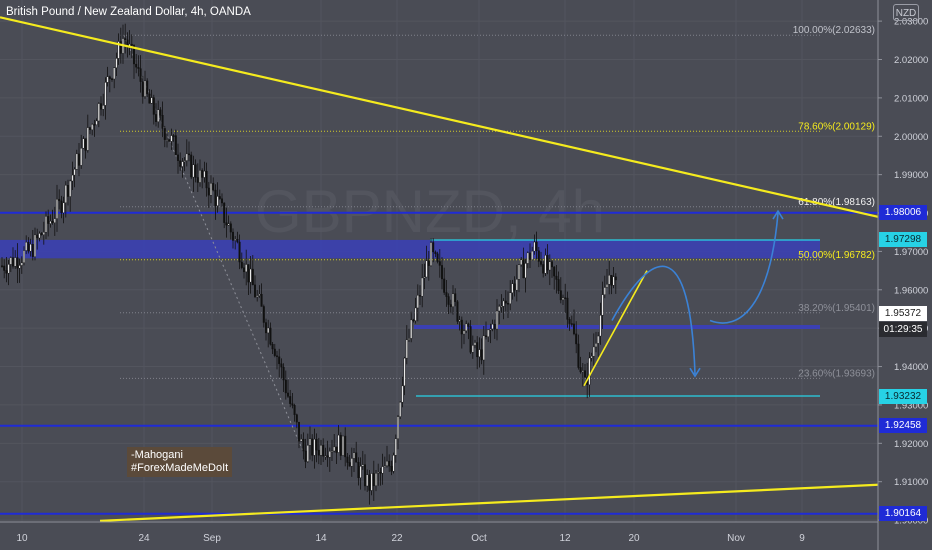 Image resolution: width=932 pixels, height=550 pixels. I want to click on projection-arrow-down, so click(695, 372).